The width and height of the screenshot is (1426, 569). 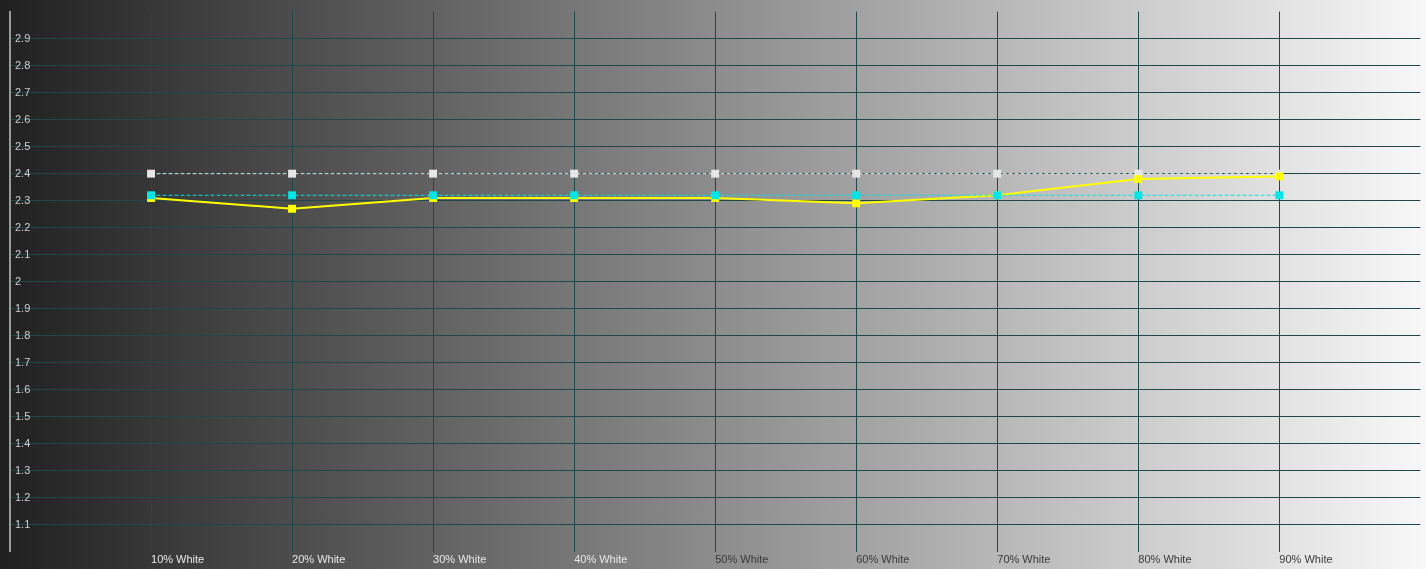 What do you see at coordinates (178, 559) in the screenshot?
I see `x-tick-label: 10% White` at bounding box center [178, 559].